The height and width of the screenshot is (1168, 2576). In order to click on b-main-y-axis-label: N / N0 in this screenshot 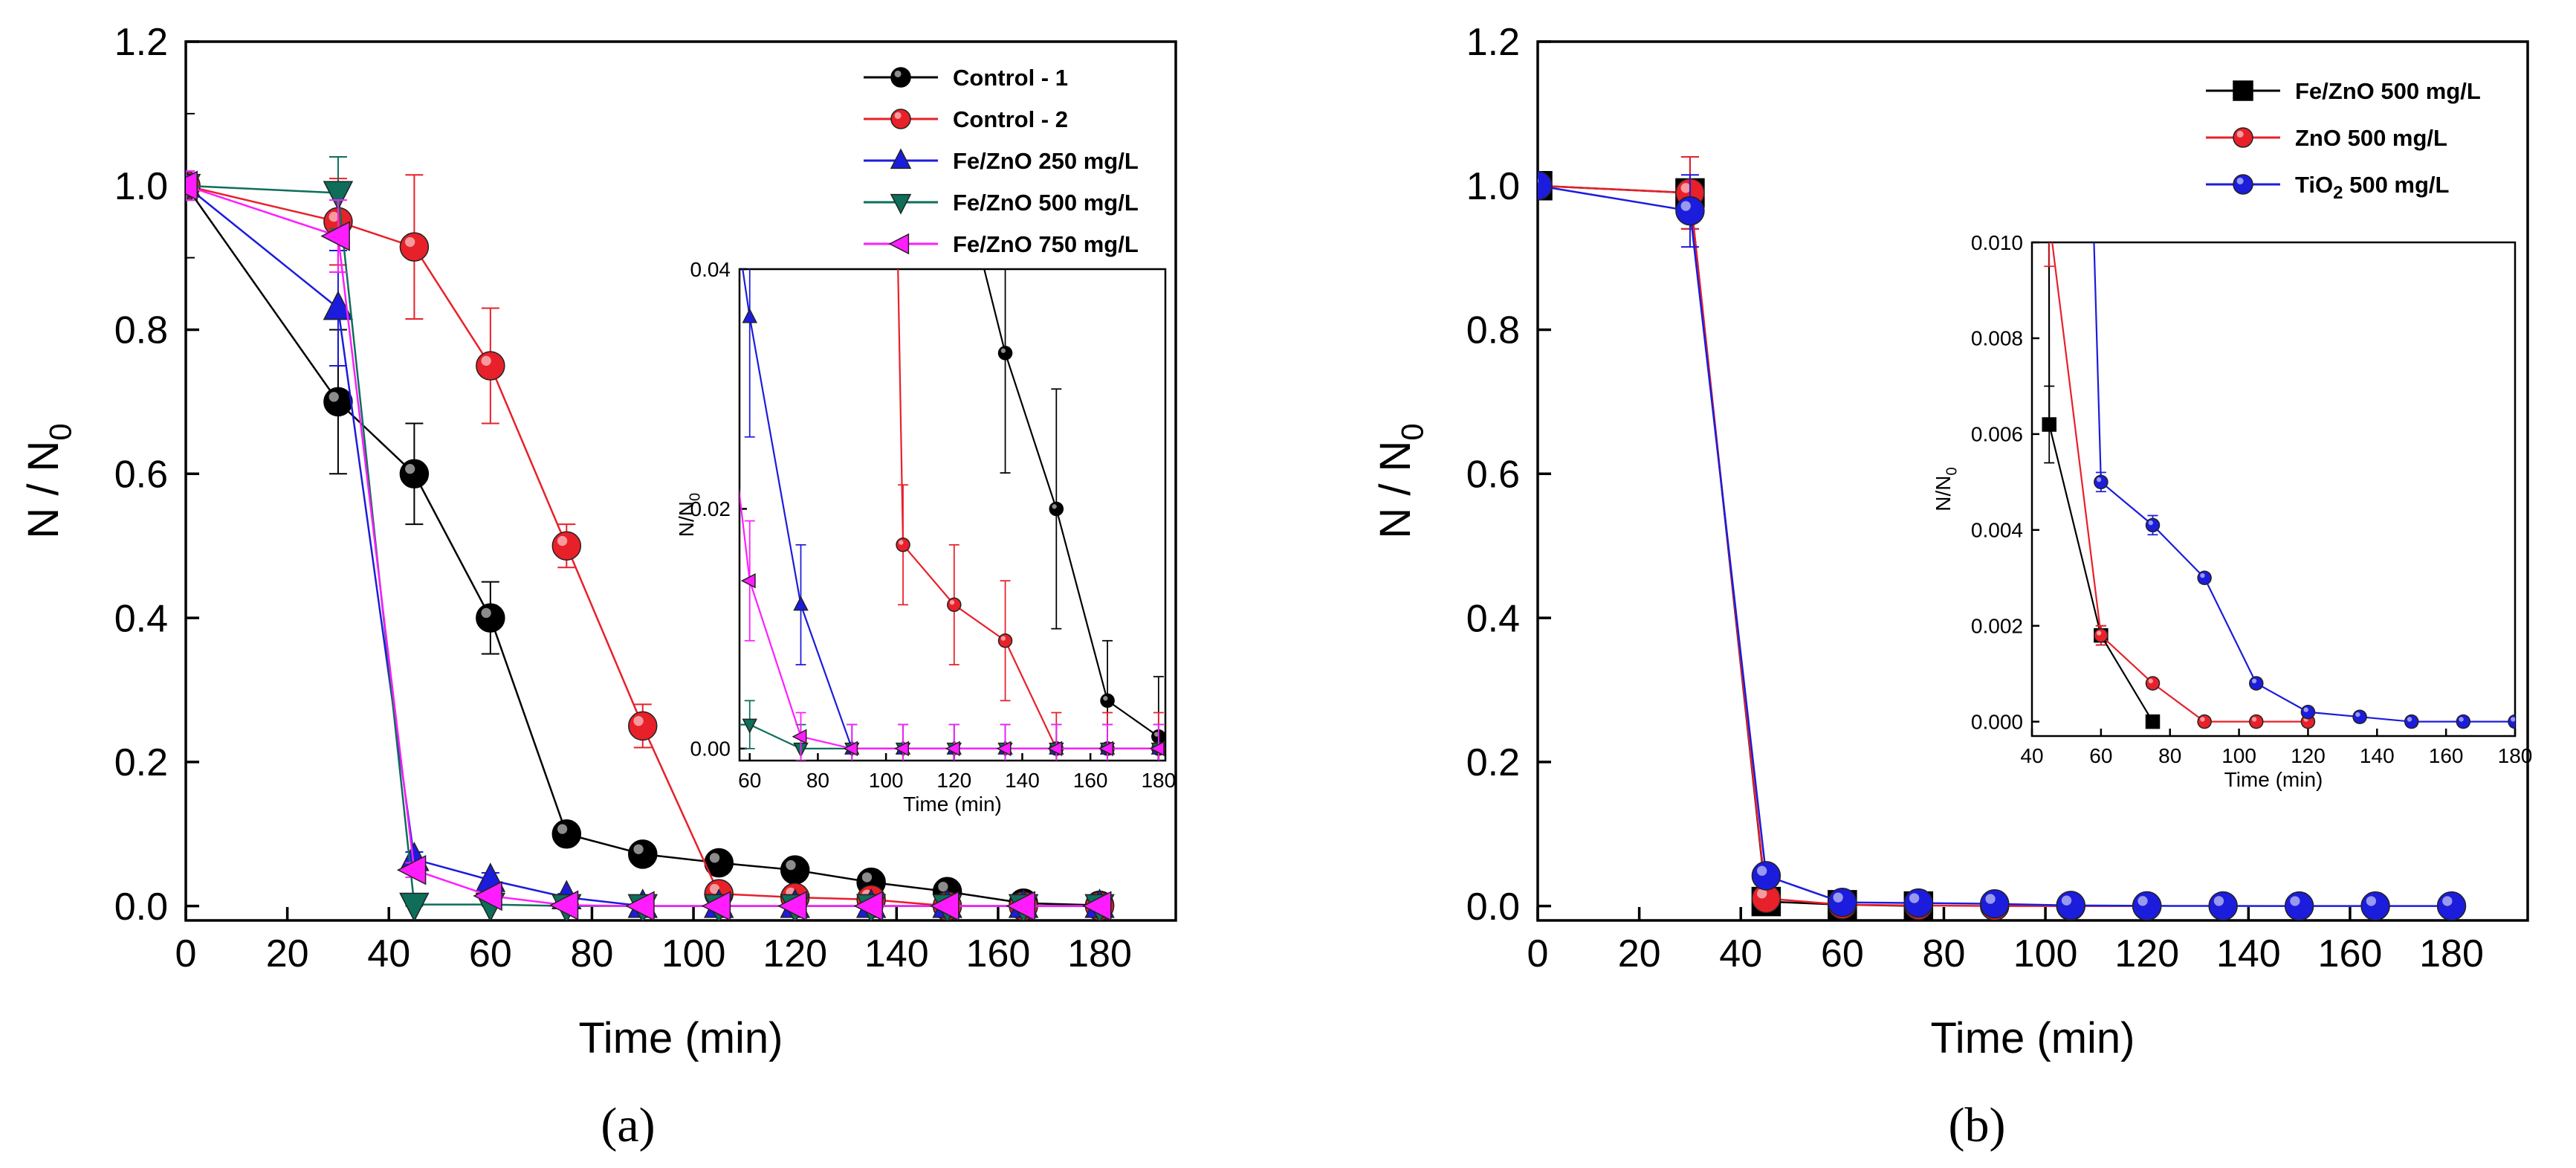, I will do `click(1400, 480)`.